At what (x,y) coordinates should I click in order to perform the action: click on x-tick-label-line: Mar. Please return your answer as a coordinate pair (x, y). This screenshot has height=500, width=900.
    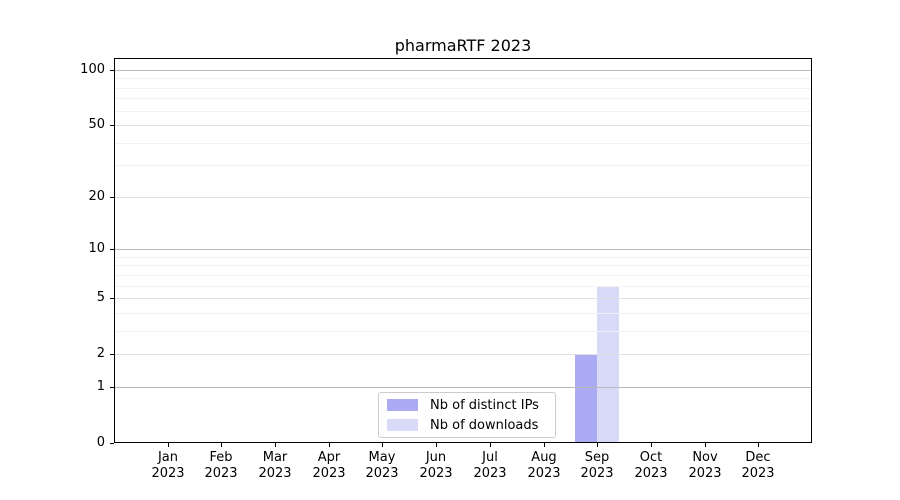
    Looking at the image, I should click on (275, 457).